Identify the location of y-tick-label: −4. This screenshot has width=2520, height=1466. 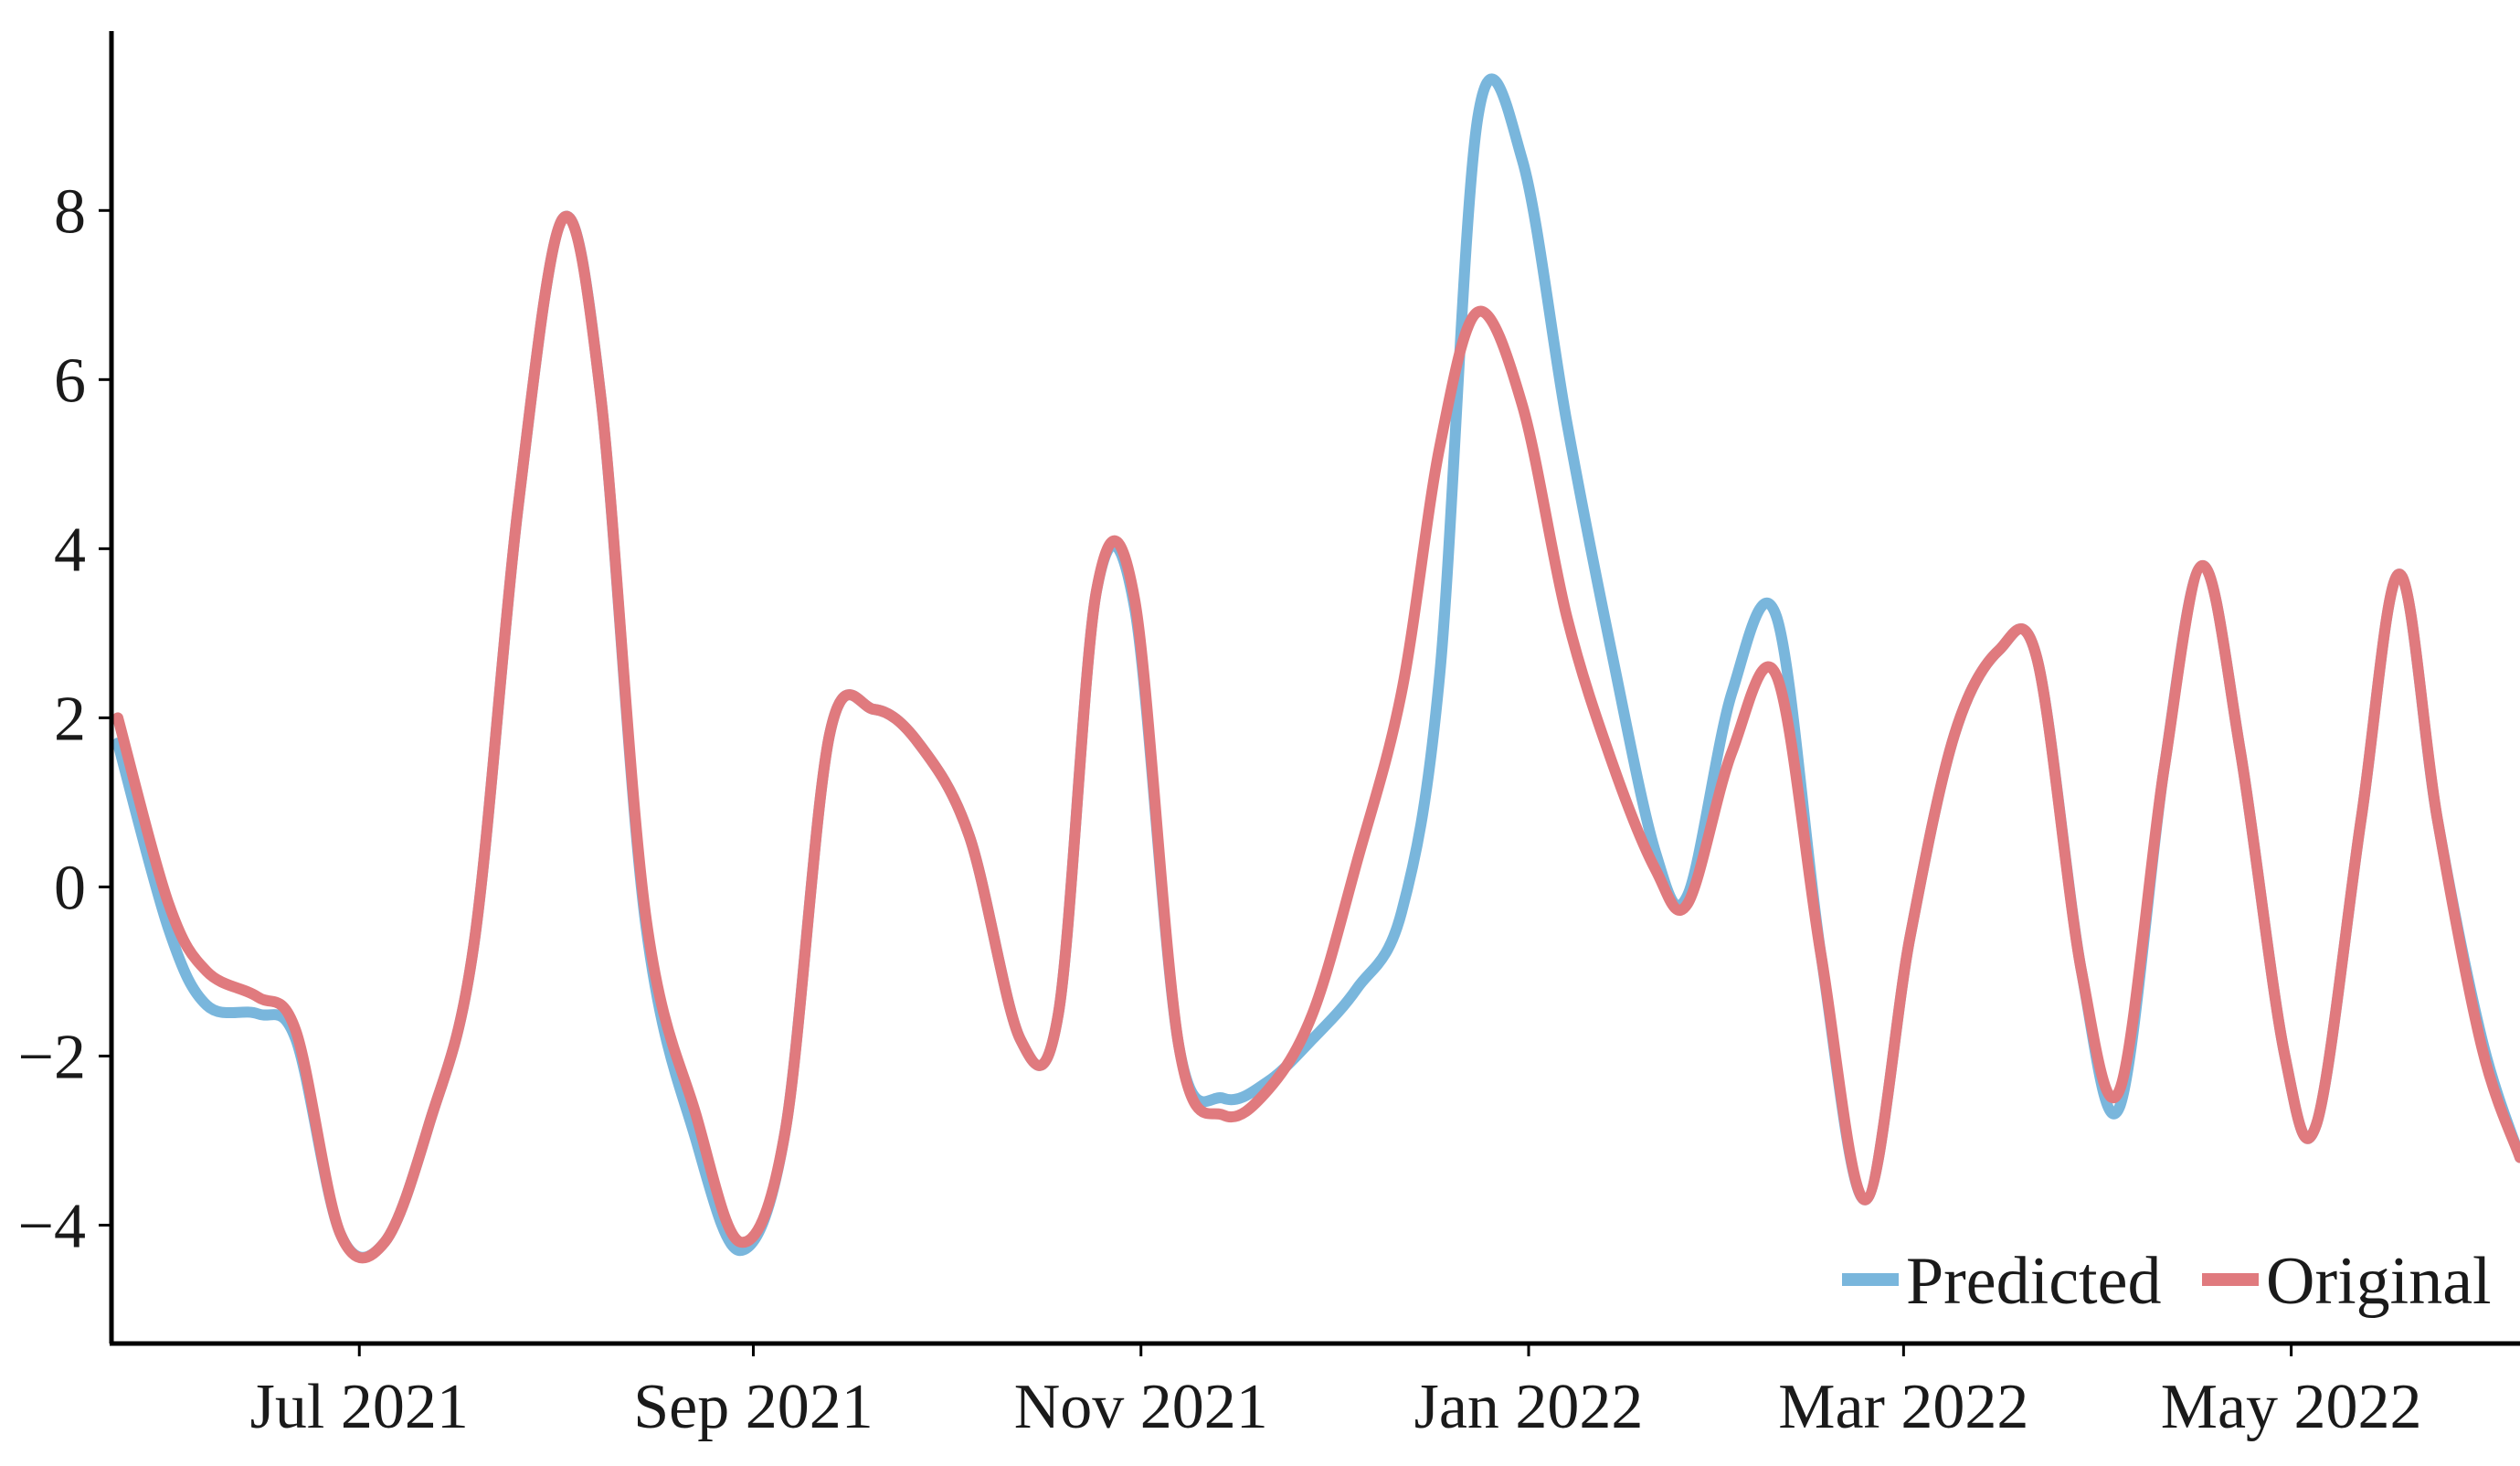
(52, 1226).